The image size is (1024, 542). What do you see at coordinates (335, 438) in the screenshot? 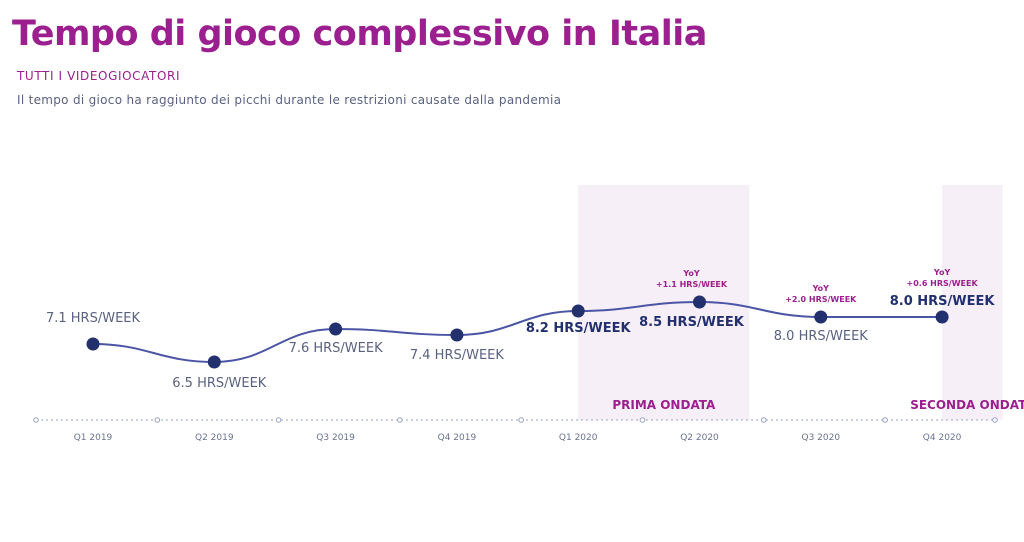
I see `x-tick-label: Q3 2019` at bounding box center [335, 438].